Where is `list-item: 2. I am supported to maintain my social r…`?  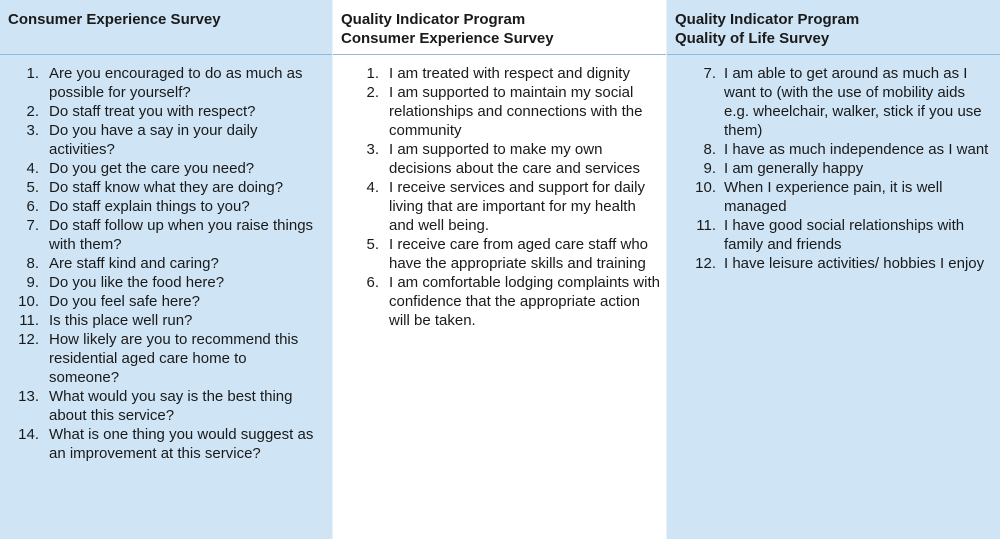 list-item: 2. I am supported to maintain my social r… is located at coordinates (499, 111).